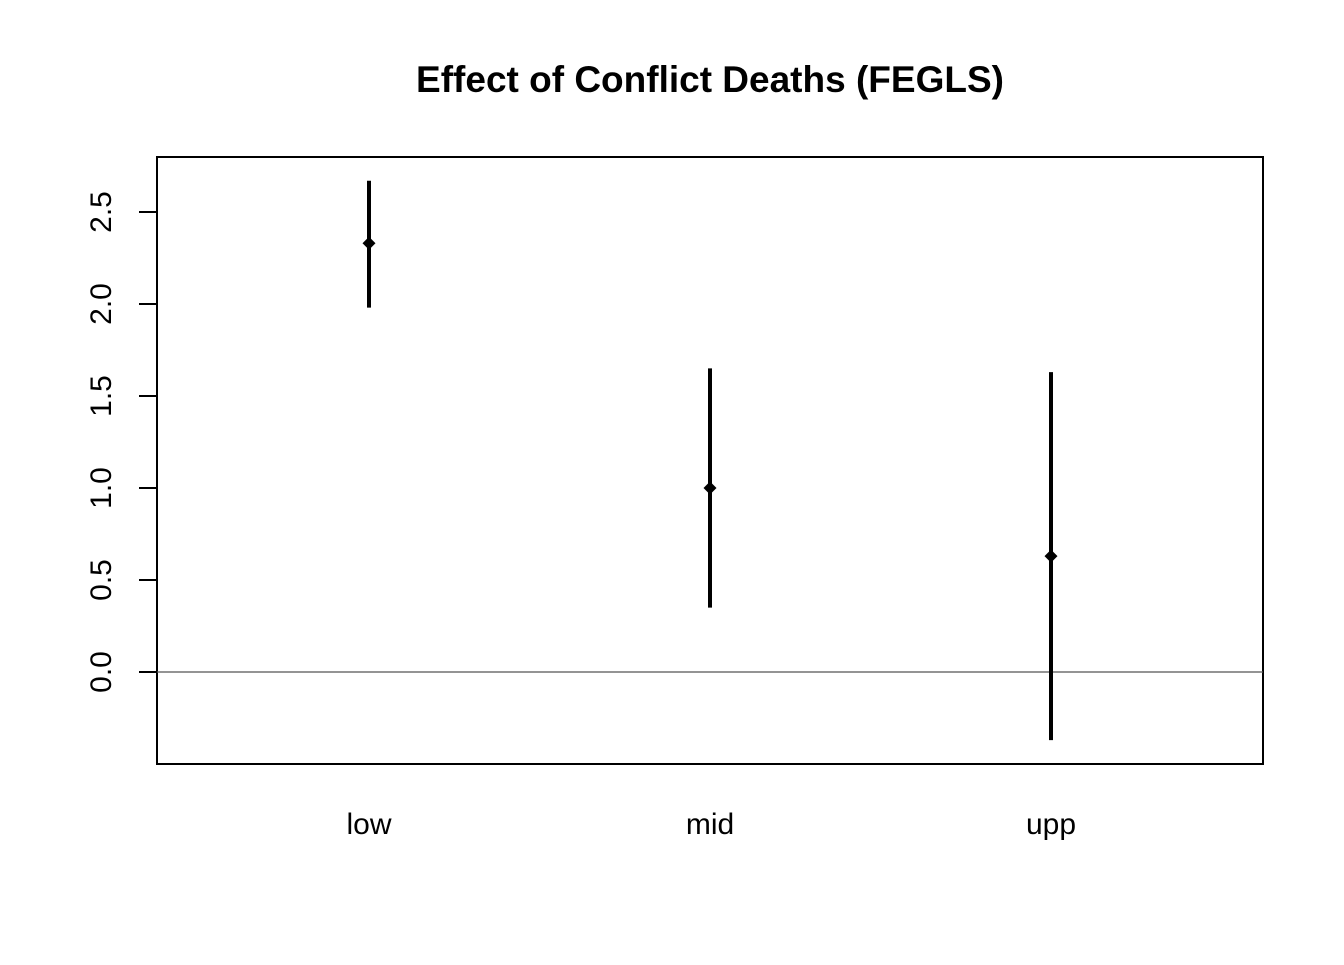 This screenshot has width=1344, height=965. Describe the element at coordinates (369, 243) in the screenshot. I see `point-estimate-low` at that location.